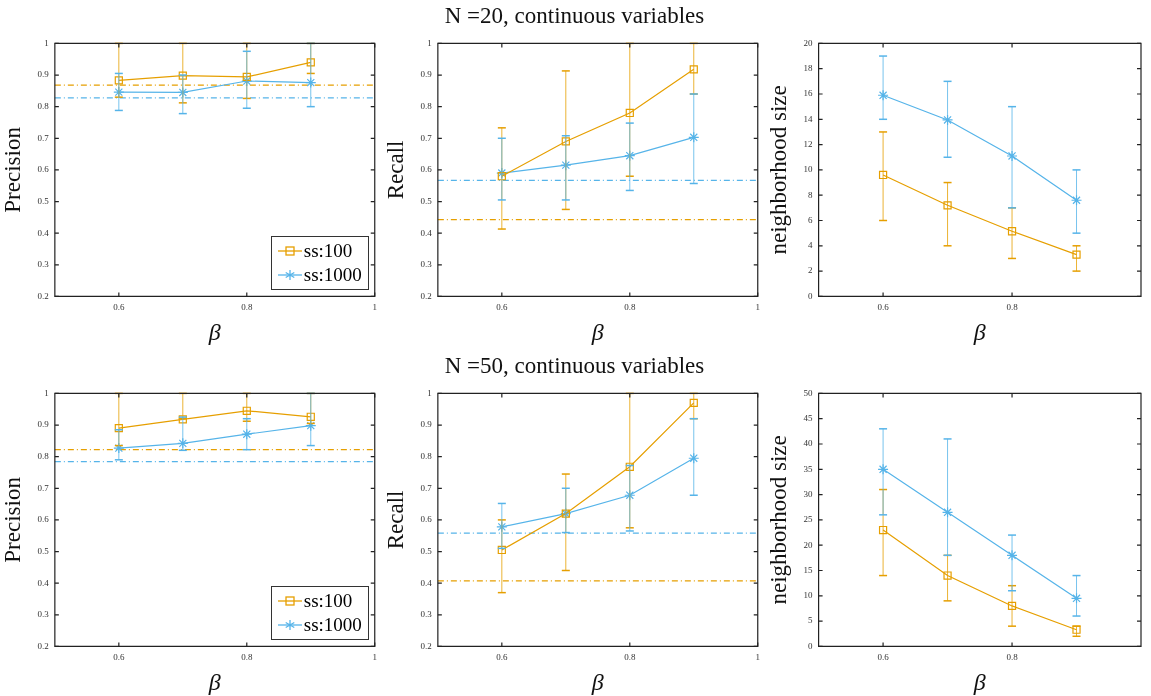  I want to click on chart-title: N =50, continuous variables, so click(574, 366).